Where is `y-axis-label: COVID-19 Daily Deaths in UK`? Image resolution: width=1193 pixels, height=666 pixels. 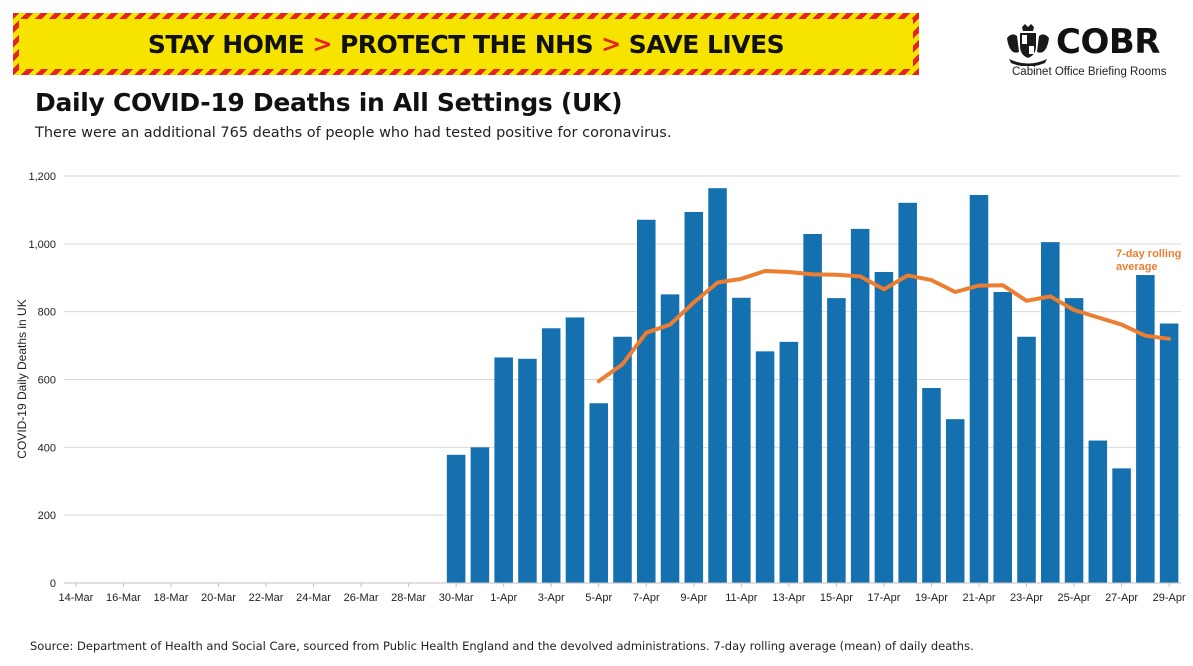 y-axis-label: COVID-19 Daily Deaths in UK is located at coordinates (22, 378).